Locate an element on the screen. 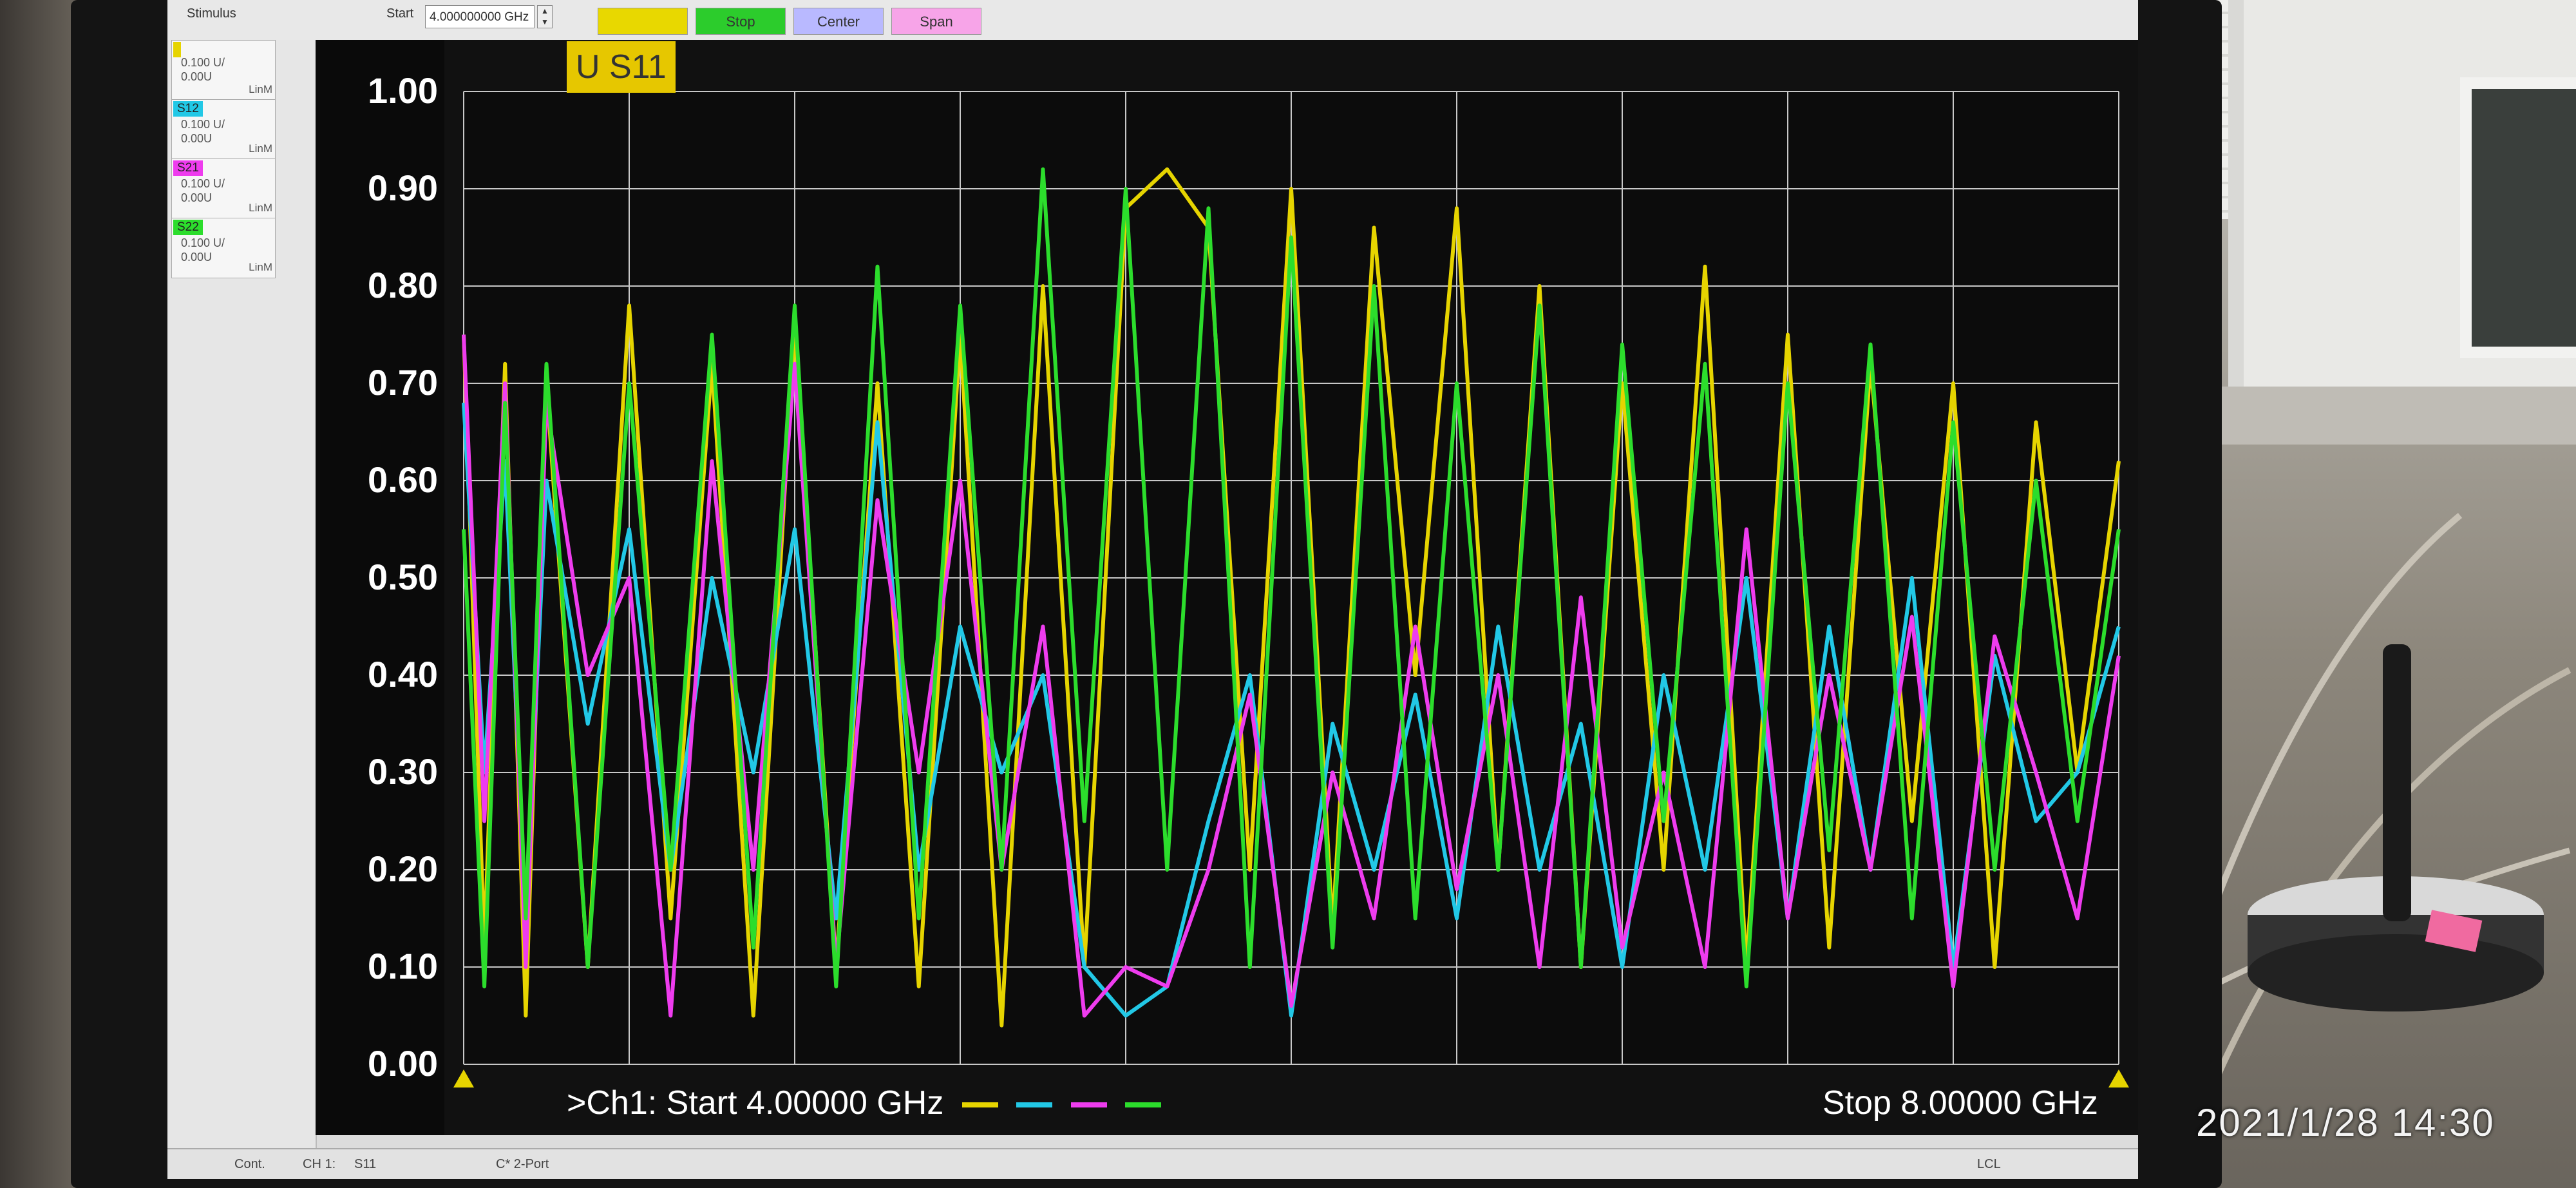 This screenshot has height=1188, width=2576. start-label: Start is located at coordinates (400, 13).